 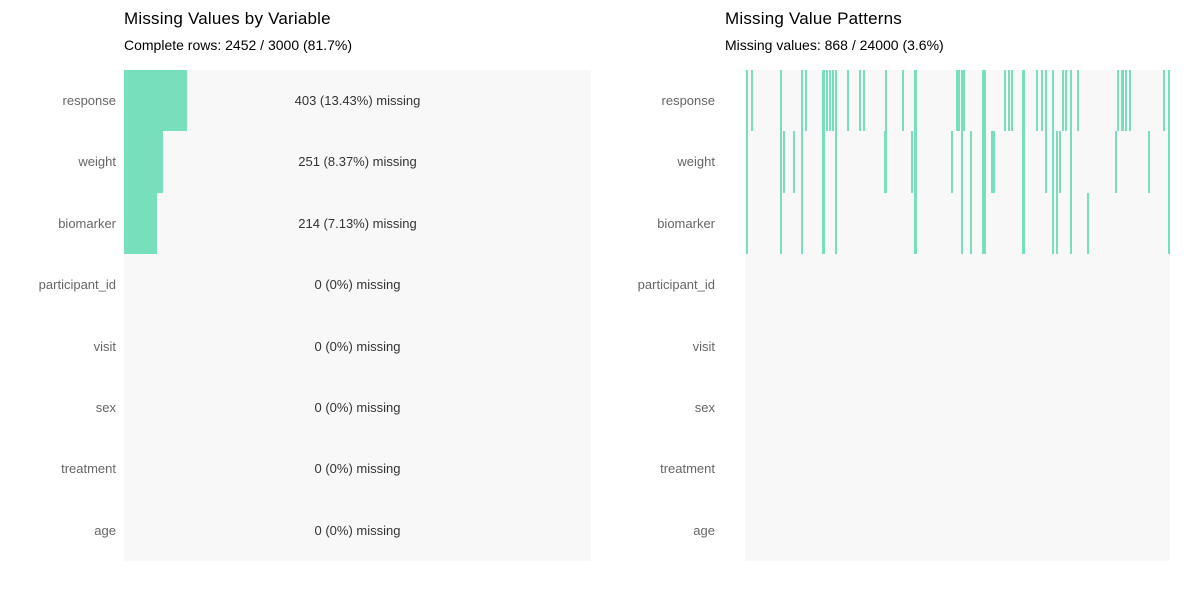 I want to click on bar-value-treatment: 0 (0%) missing, so click(x=357, y=469).